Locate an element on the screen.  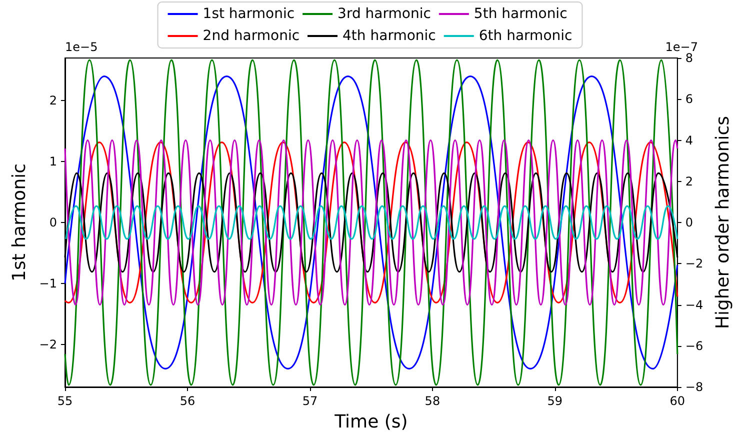
legend-label: 6th harmonic is located at coordinates (525, 36).